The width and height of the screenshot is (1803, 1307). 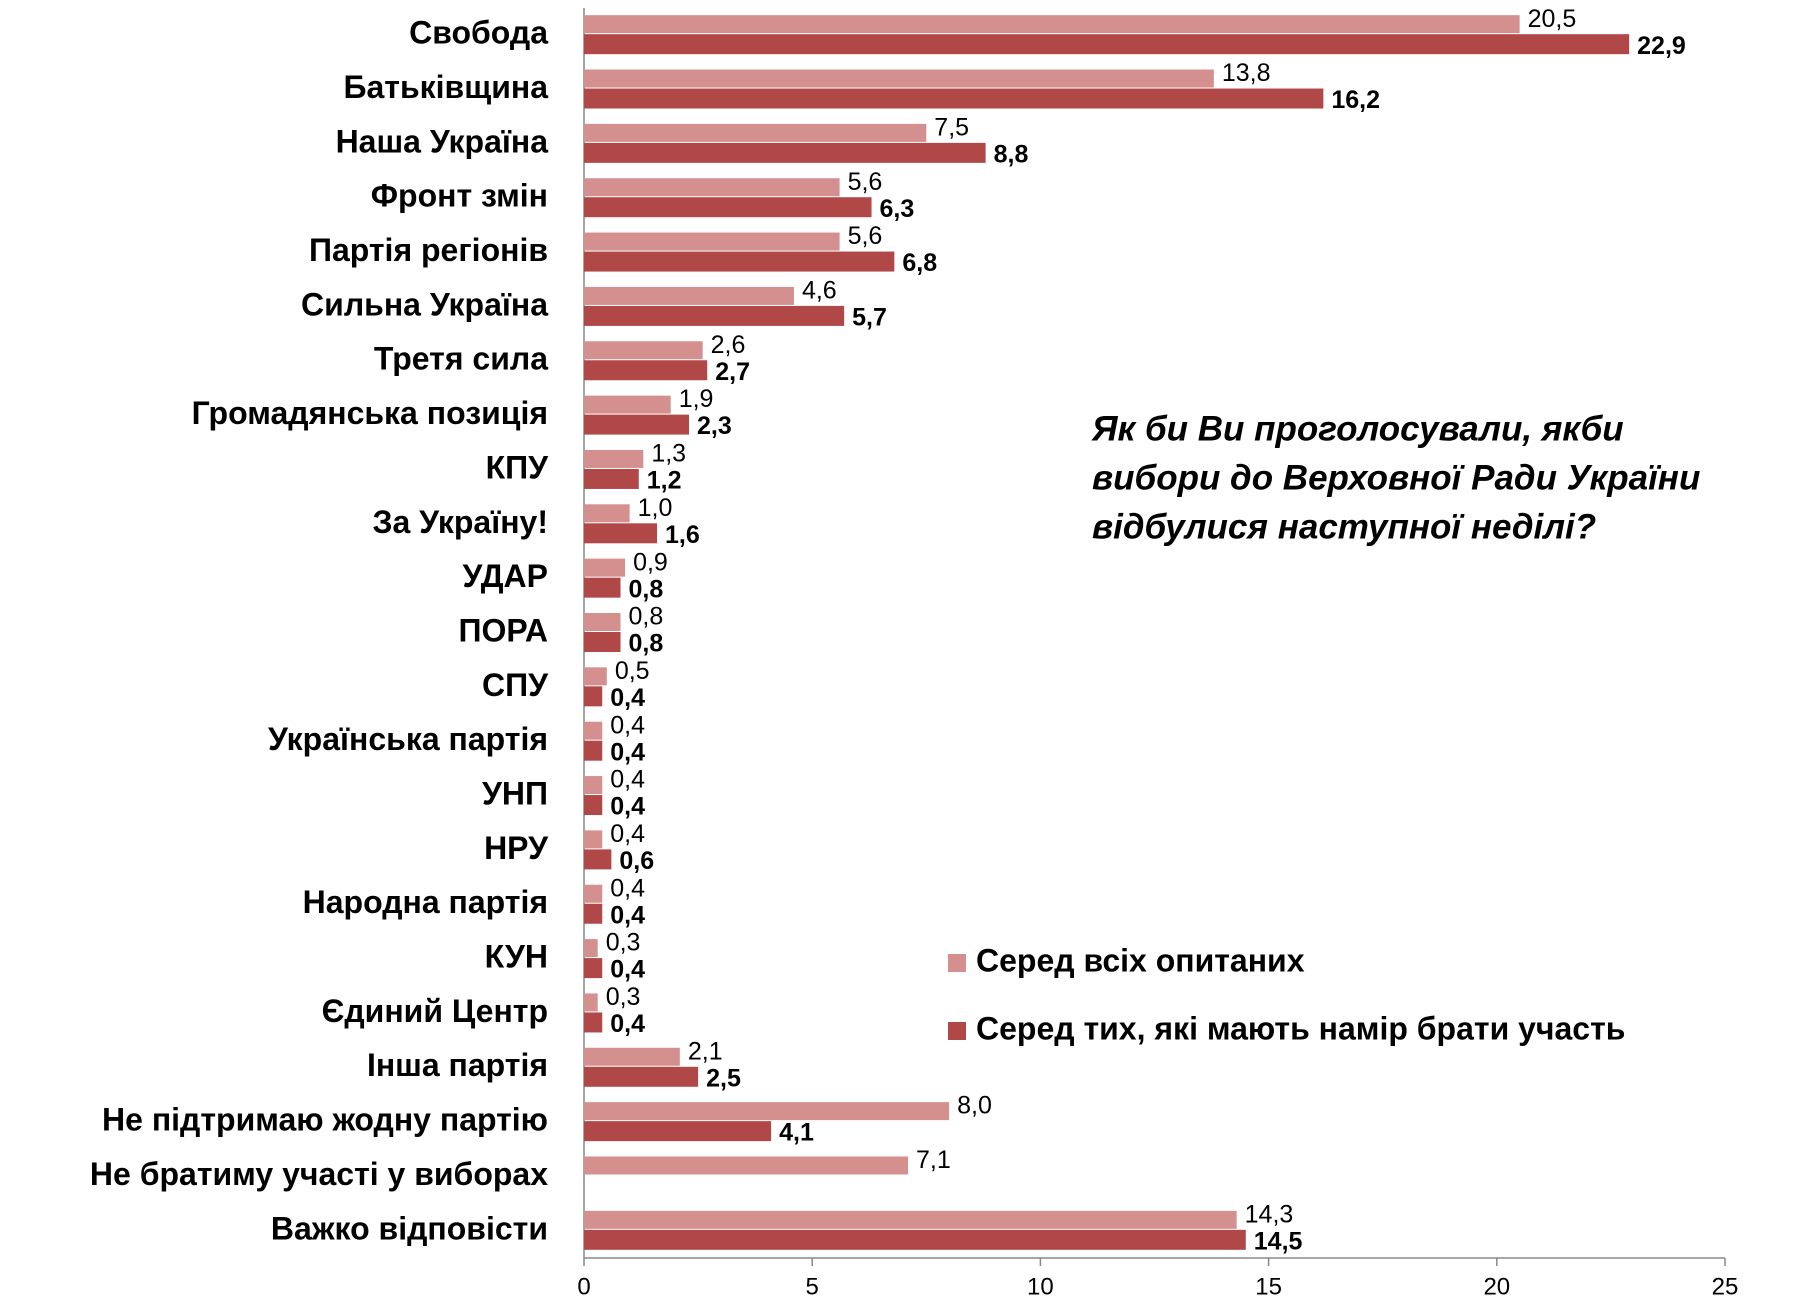 I want to click on legend-label: Серед тих, які мають намір брати участь, so click(x=1300, y=1028).